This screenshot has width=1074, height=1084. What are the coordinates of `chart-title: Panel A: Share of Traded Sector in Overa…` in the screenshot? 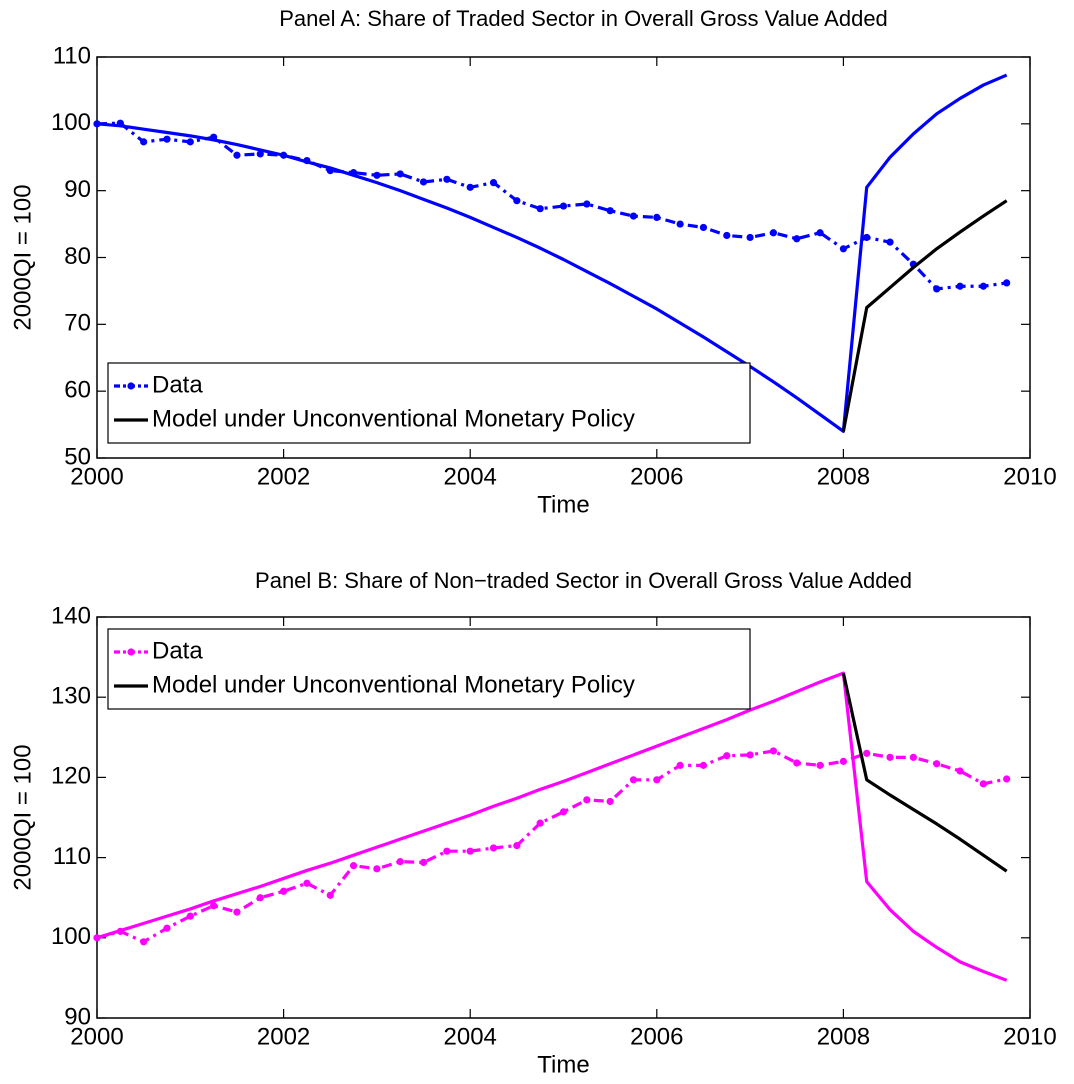 It's located at (583, 18).